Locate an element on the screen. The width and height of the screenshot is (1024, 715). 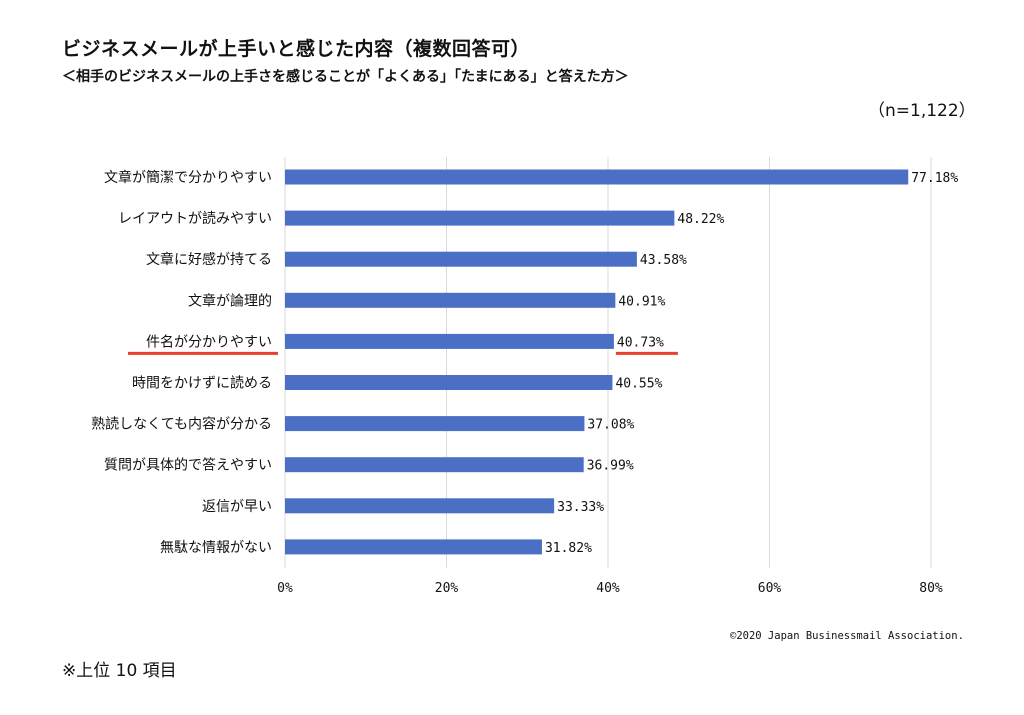
value-label: 40.91% is located at coordinates (641, 301).